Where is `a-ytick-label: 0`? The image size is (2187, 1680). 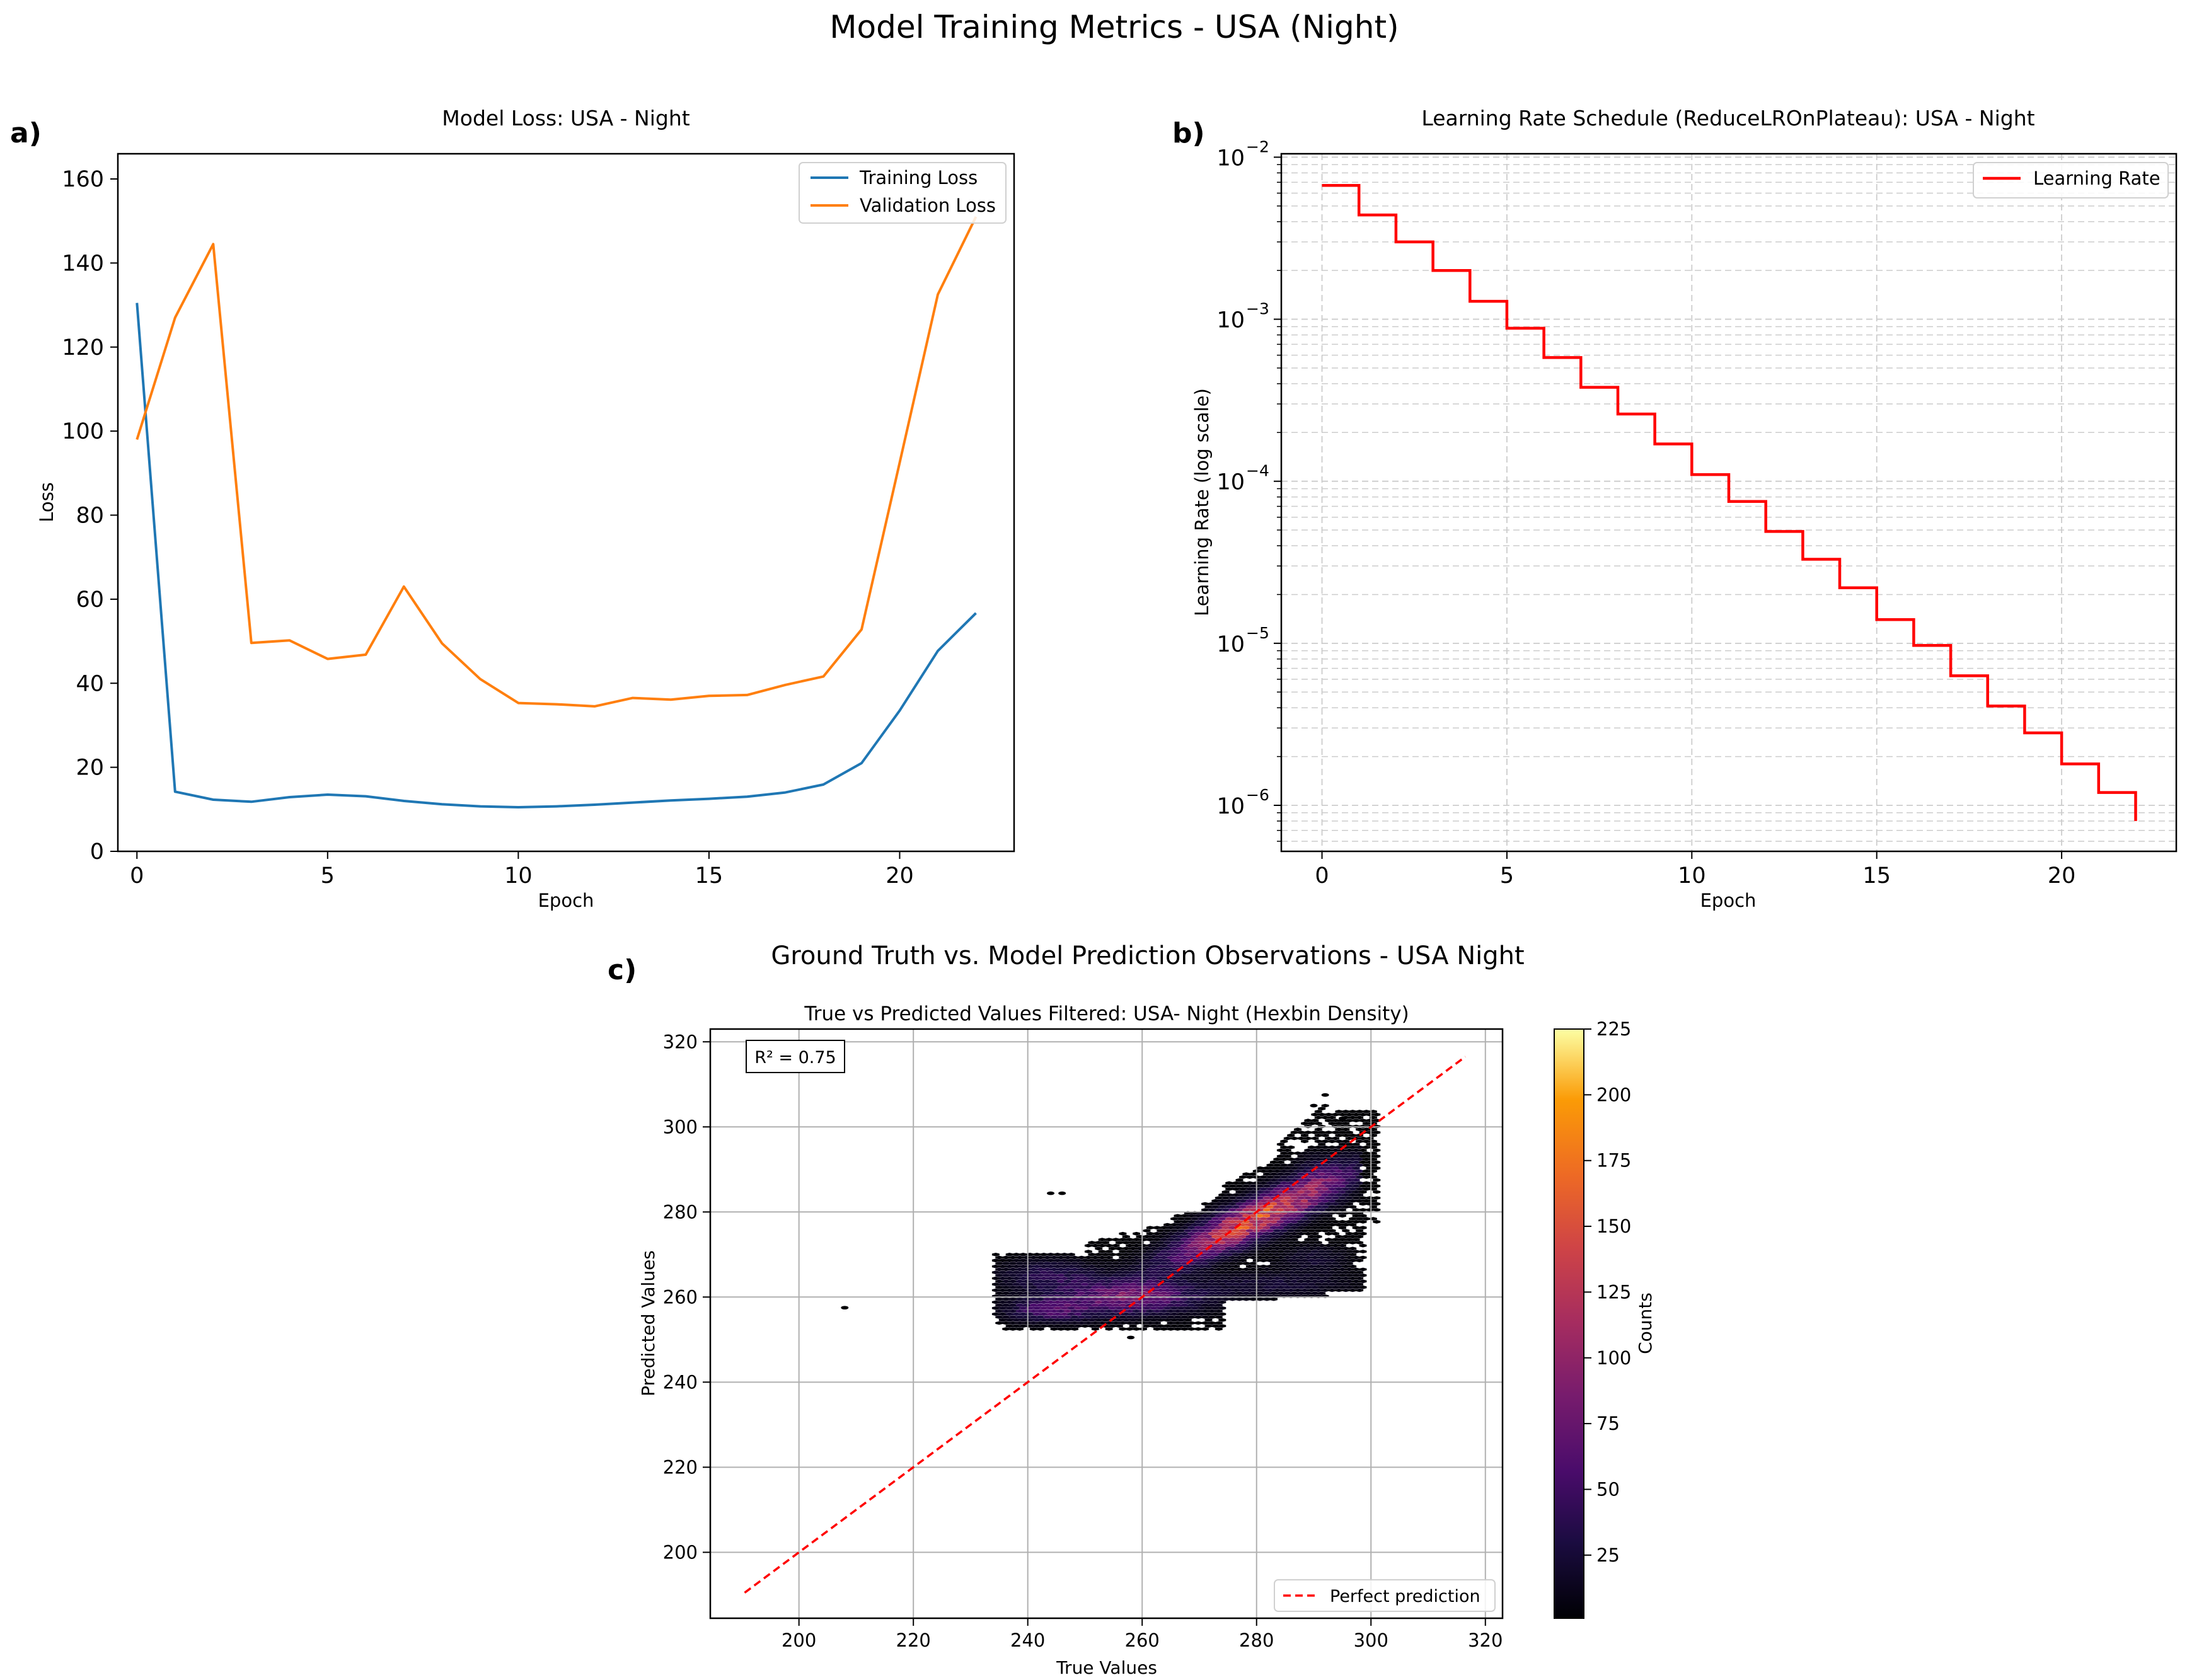
a-ytick-label: 0 is located at coordinates (97, 852).